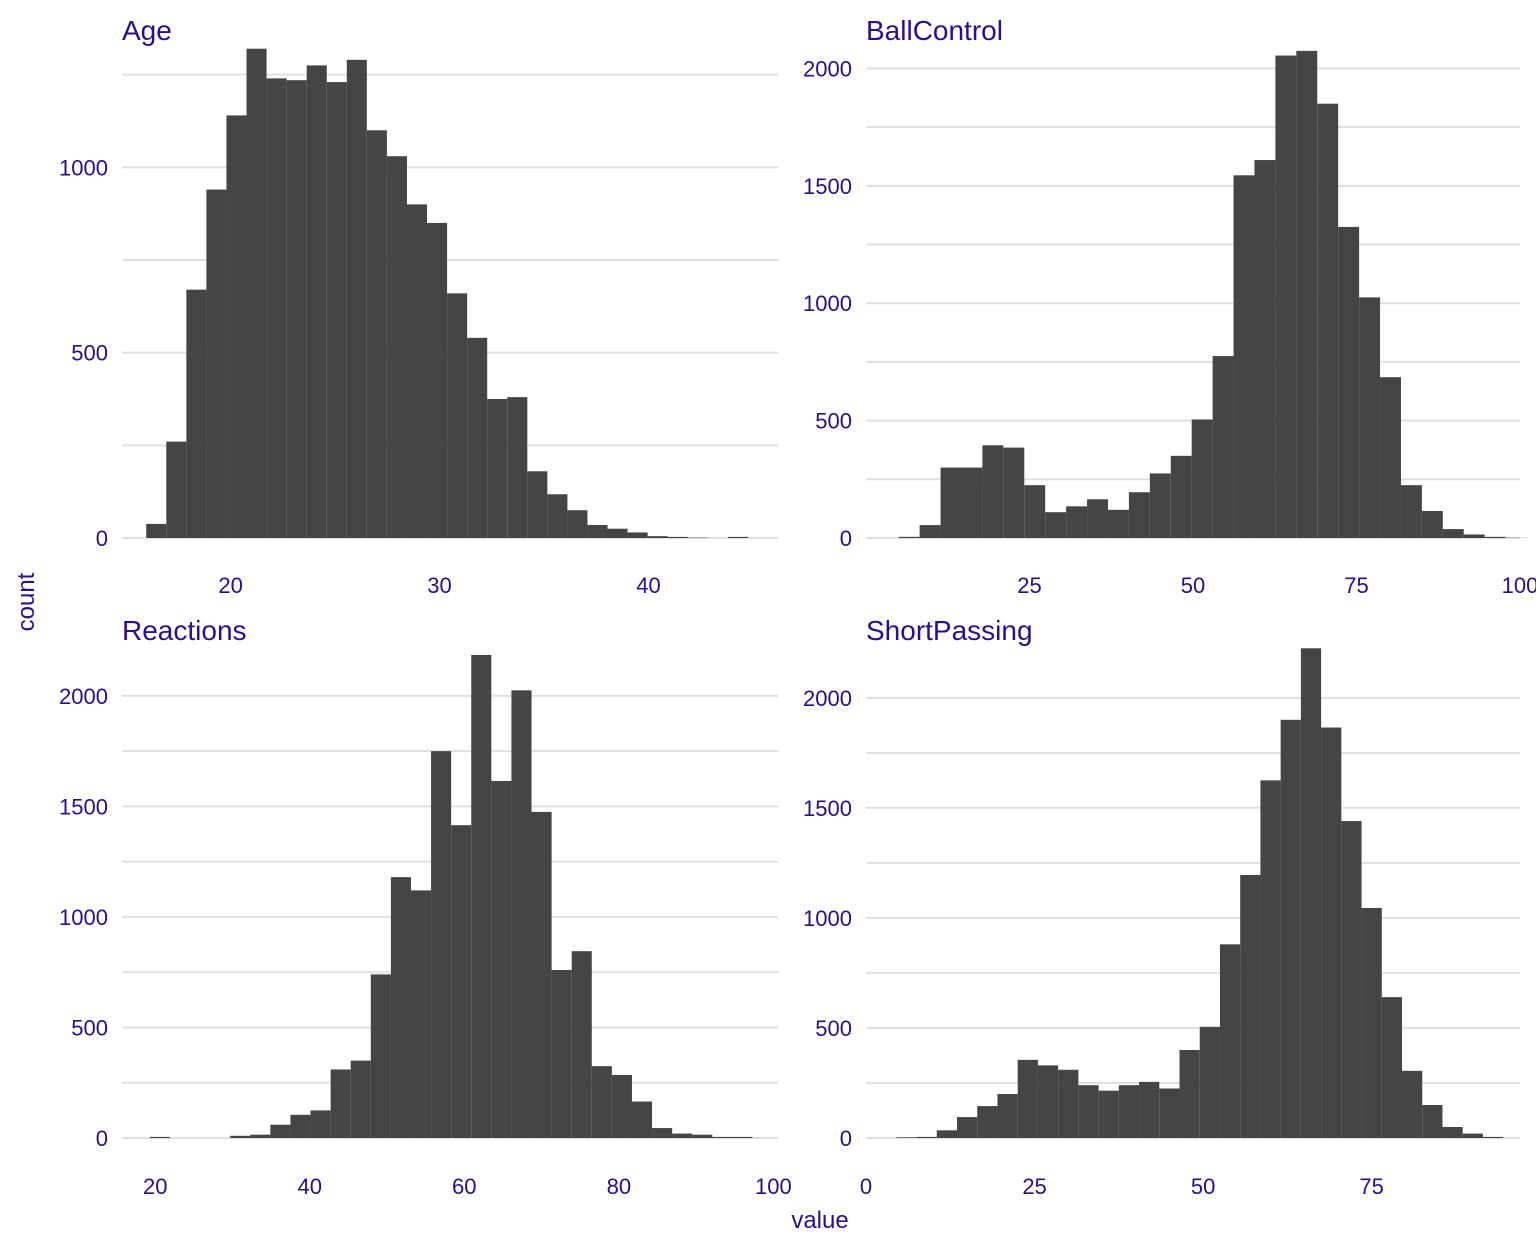 This screenshot has height=1248, width=1536. What do you see at coordinates (467, 1186) in the screenshot?
I see `x-tick-labels: 20 40 60 80 100` at bounding box center [467, 1186].